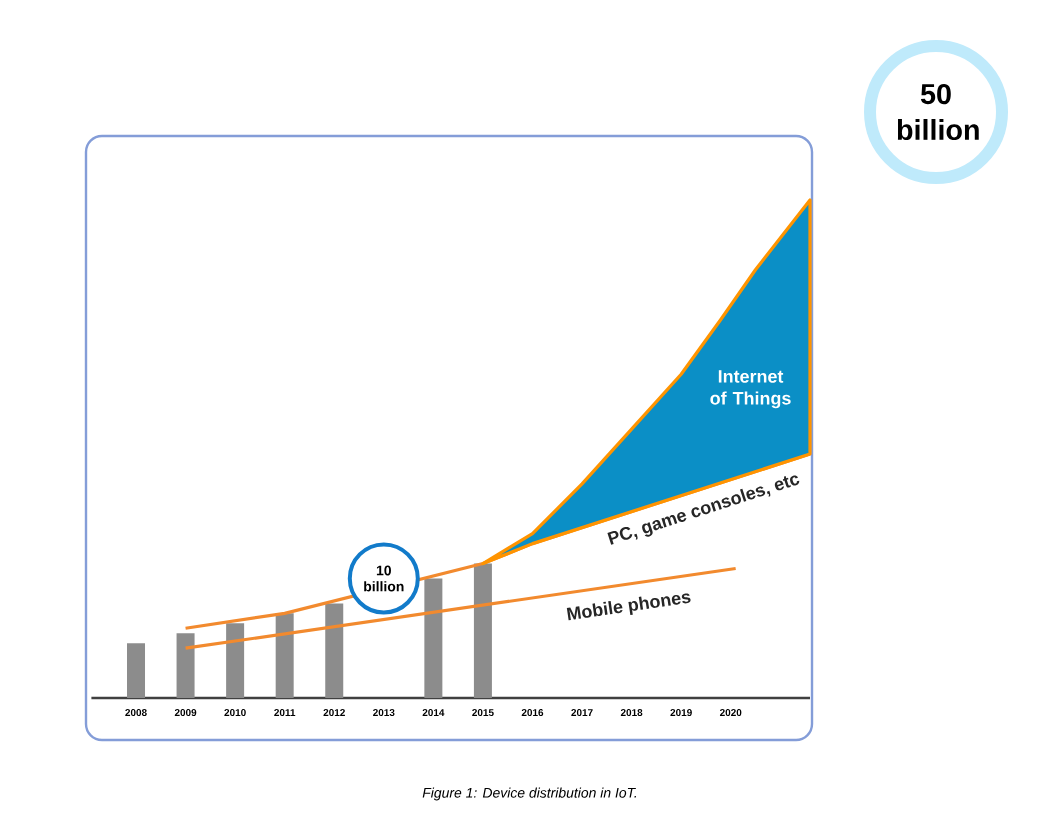  I want to click on text: Mobile phones, so click(628, 607).